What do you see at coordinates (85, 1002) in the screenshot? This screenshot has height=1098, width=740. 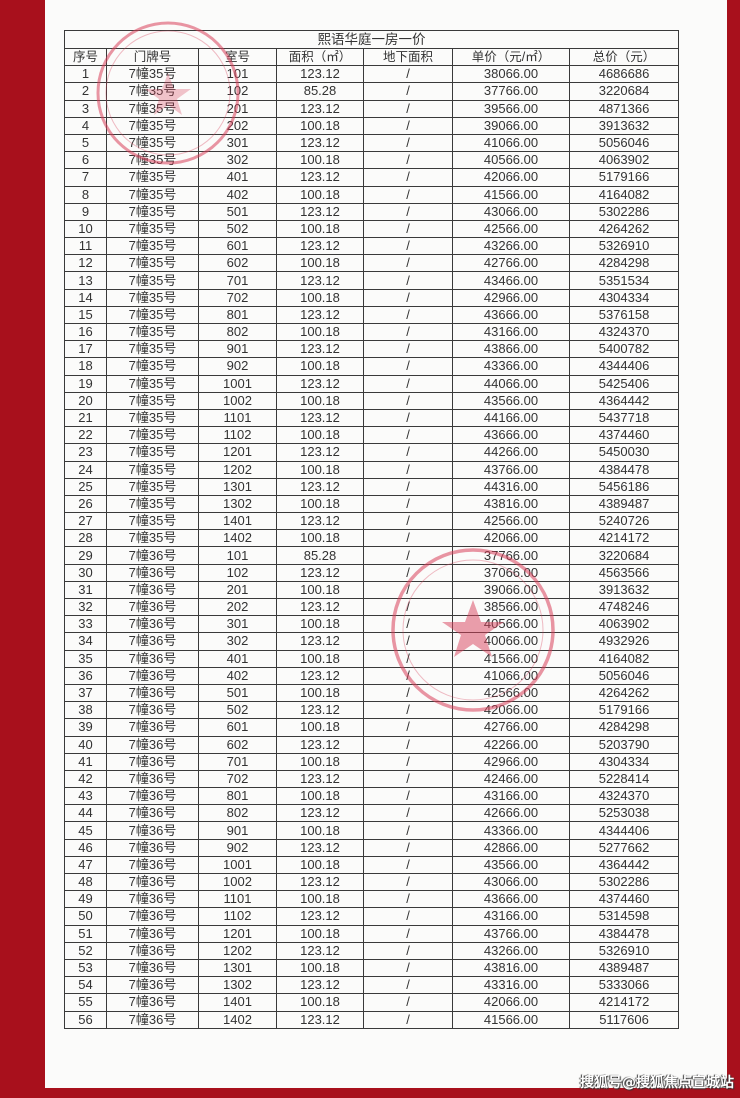 I see `seq-cell: 55` at bounding box center [85, 1002].